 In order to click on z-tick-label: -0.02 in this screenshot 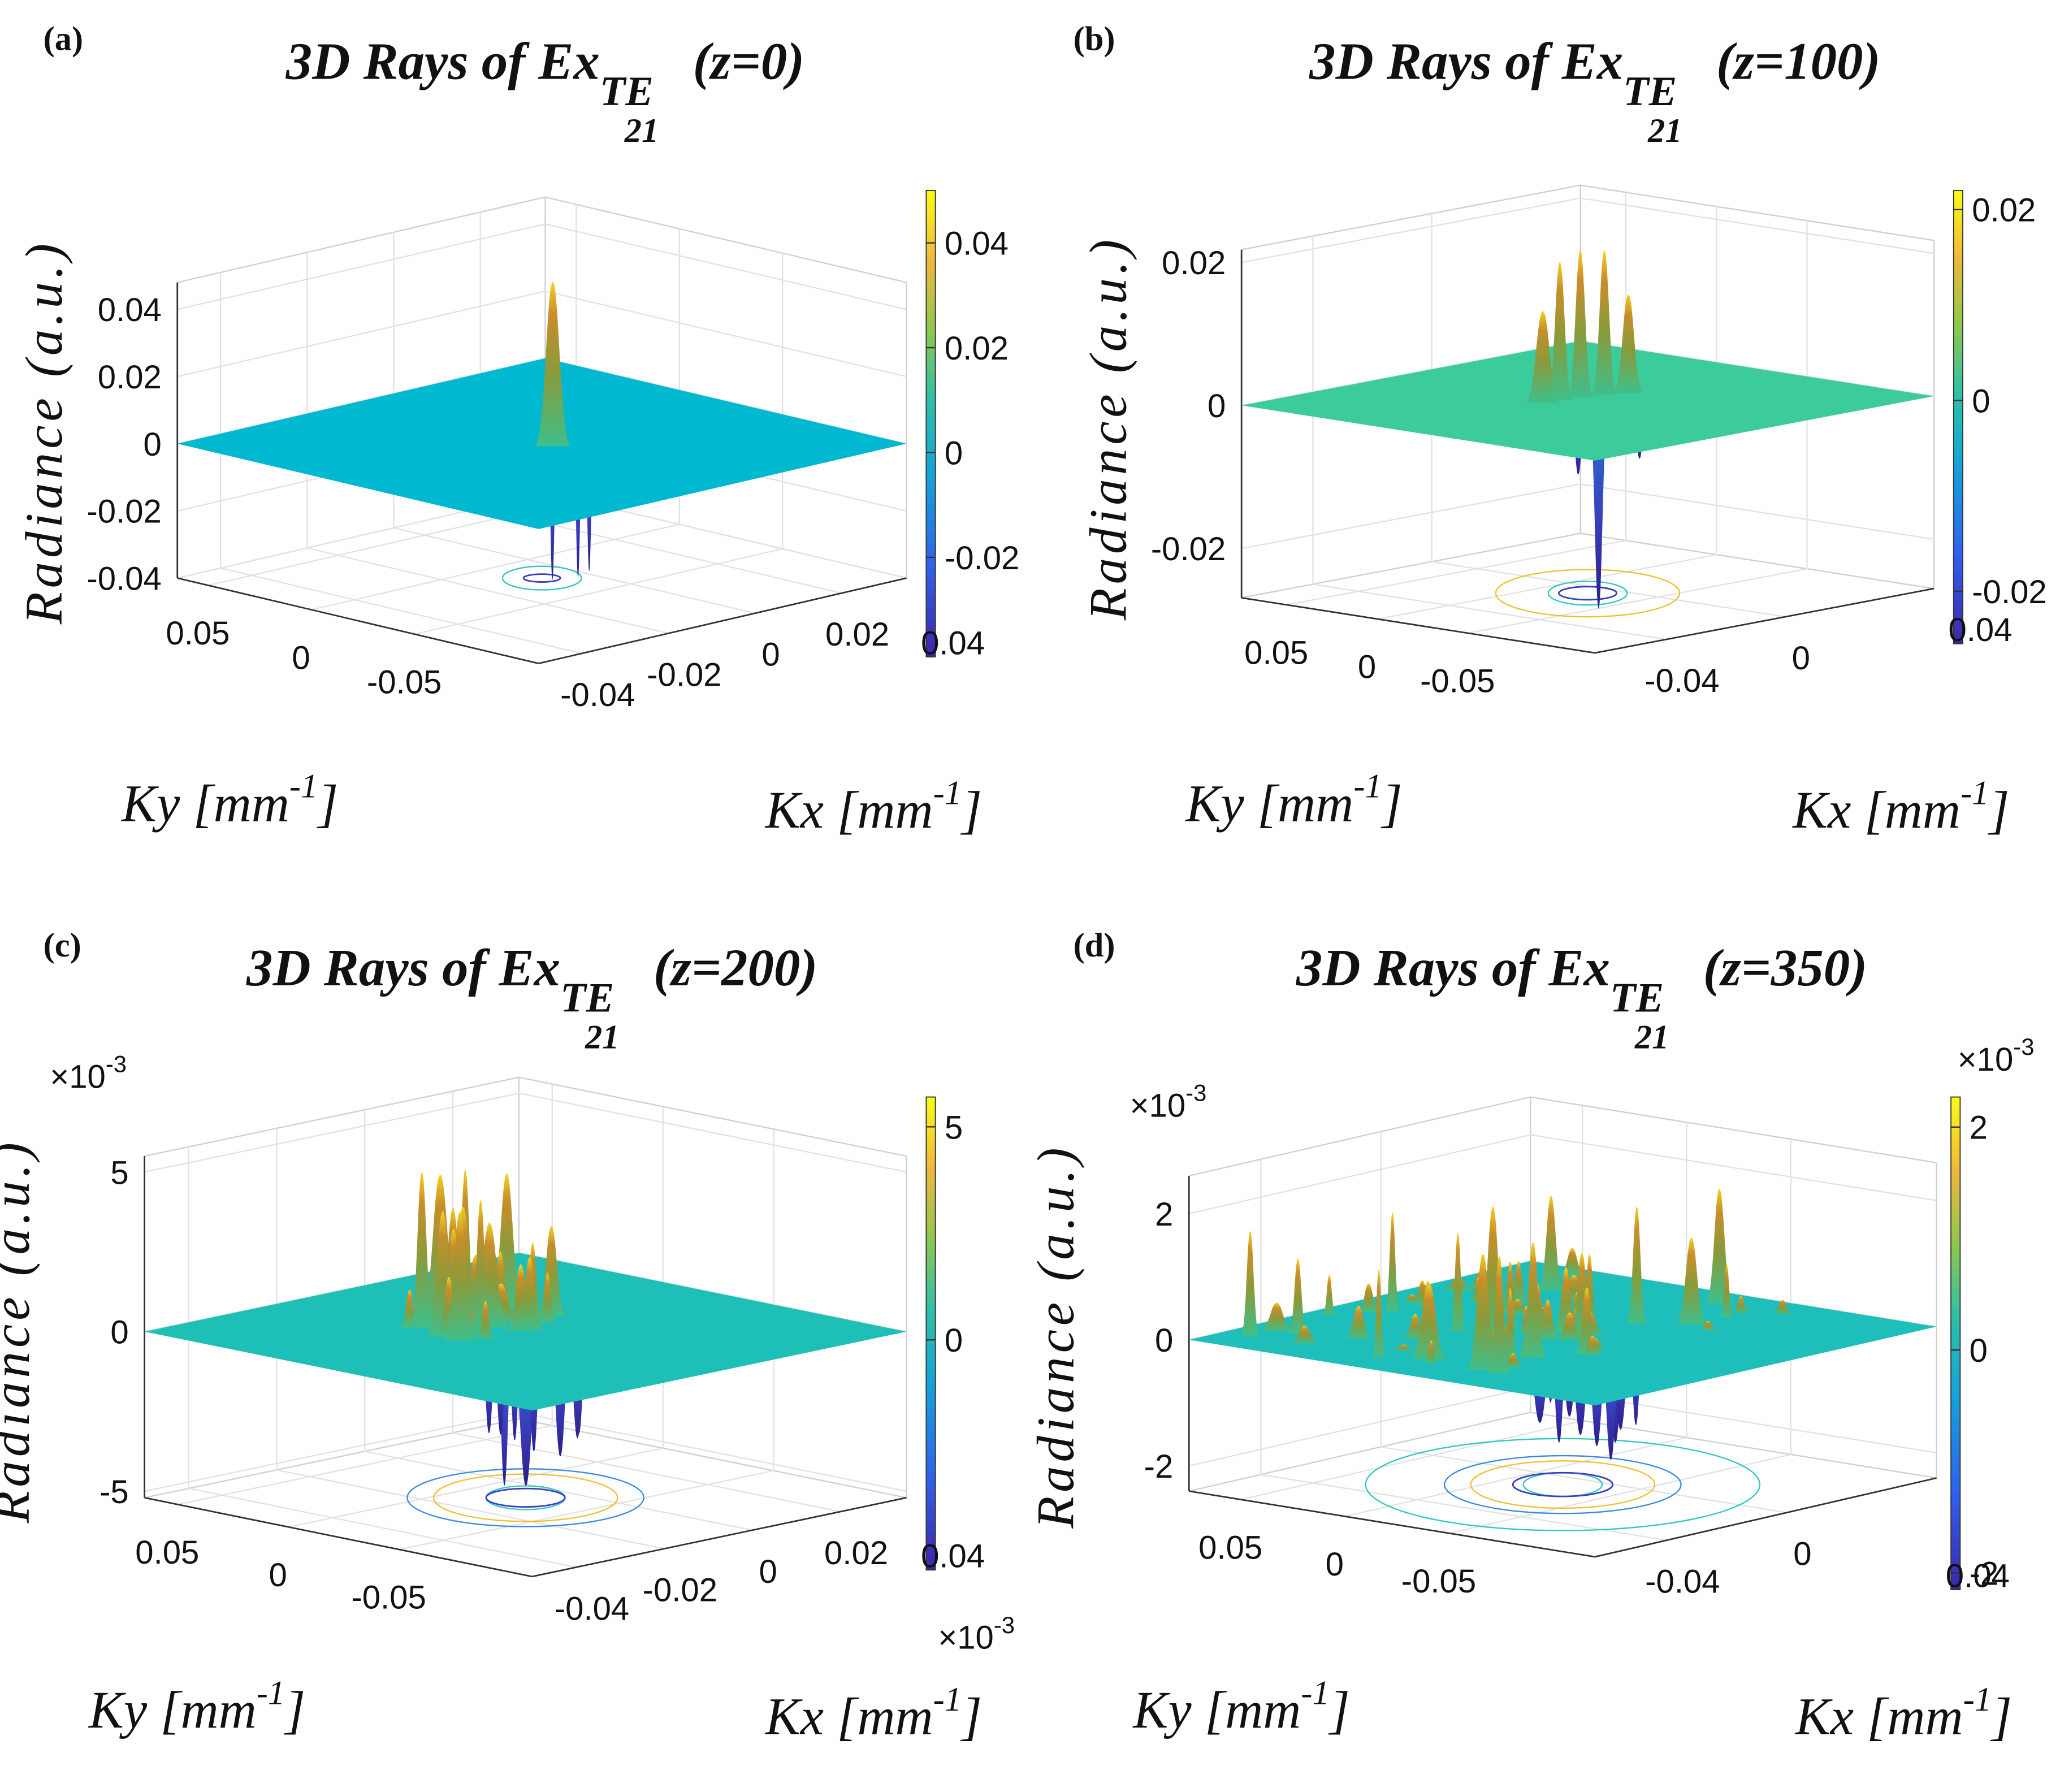, I will do `click(1189, 549)`.